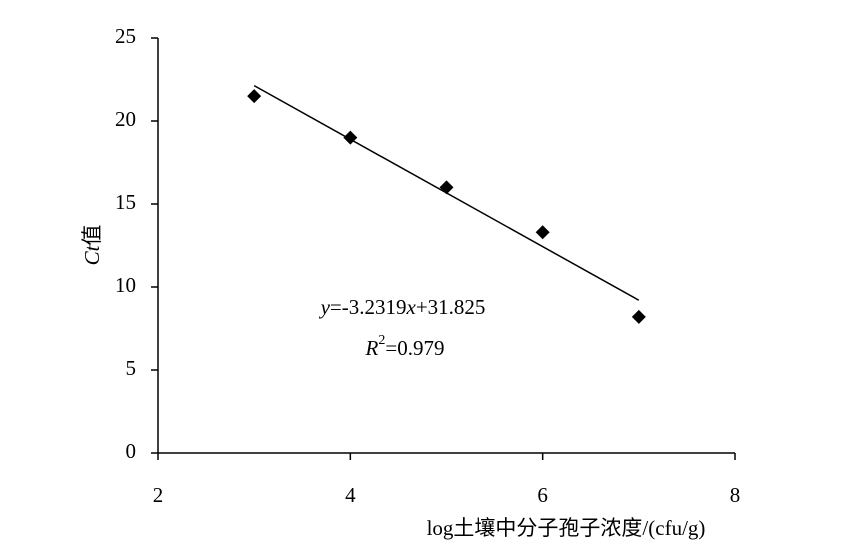 This screenshot has height=552, width=855. What do you see at coordinates (368, 307) in the screenshot?
I see `equation-part: =-3.2319` at bounding box center [368, 307].